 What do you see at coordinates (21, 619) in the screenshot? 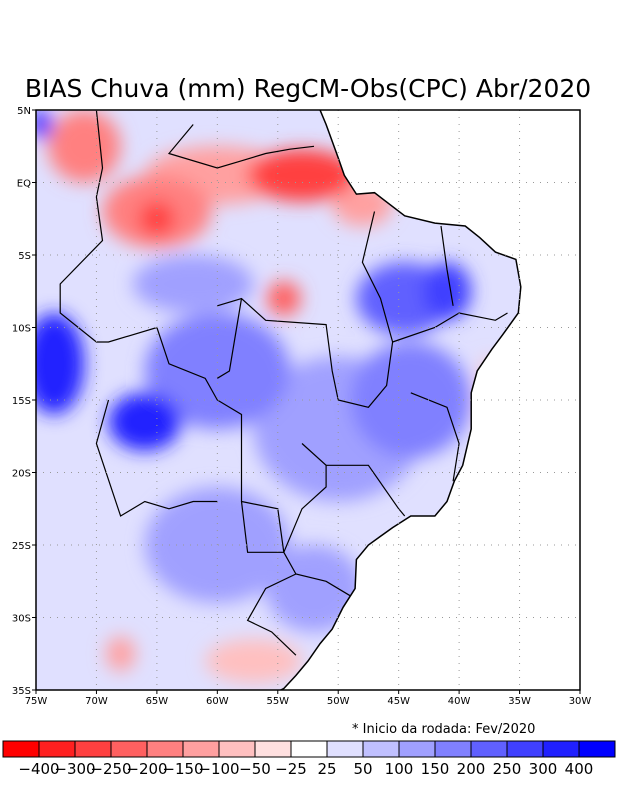
I see `y-tick-label: 30S` at bounding box center [21, 619].